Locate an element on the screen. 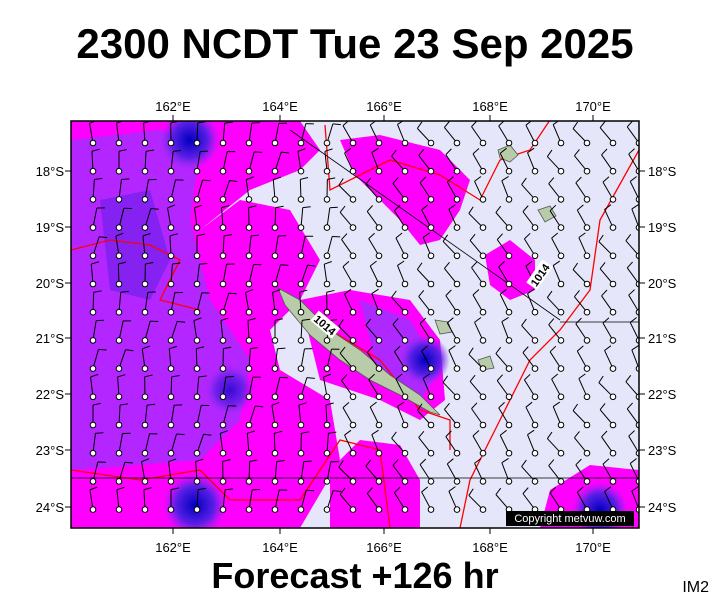  lon-label: 164°E is located at coordinates (280, 106).